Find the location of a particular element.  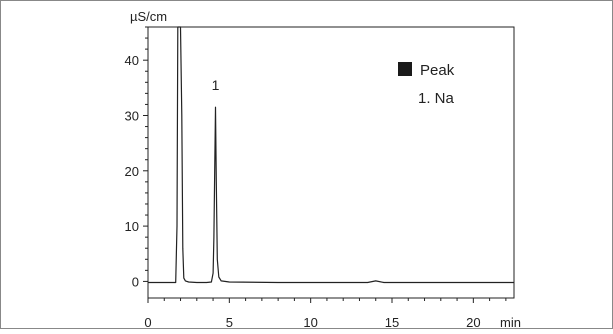

y-tick-label: 40 is located at coordinates (132, 60).